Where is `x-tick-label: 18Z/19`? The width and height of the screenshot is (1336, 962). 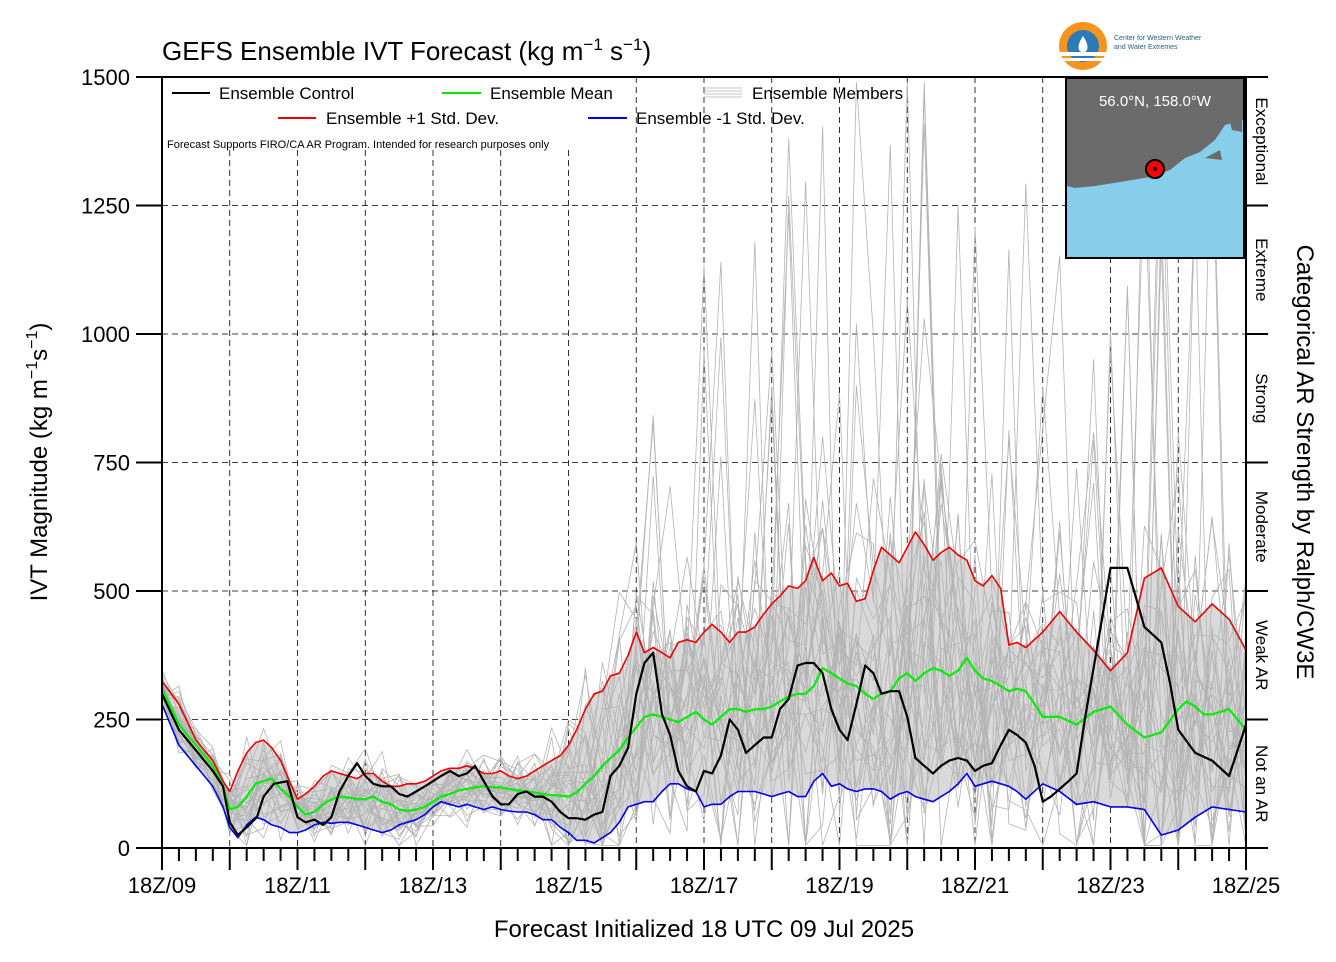 x-tick-label: 18Z/19 is located at coordinates (839, 885).